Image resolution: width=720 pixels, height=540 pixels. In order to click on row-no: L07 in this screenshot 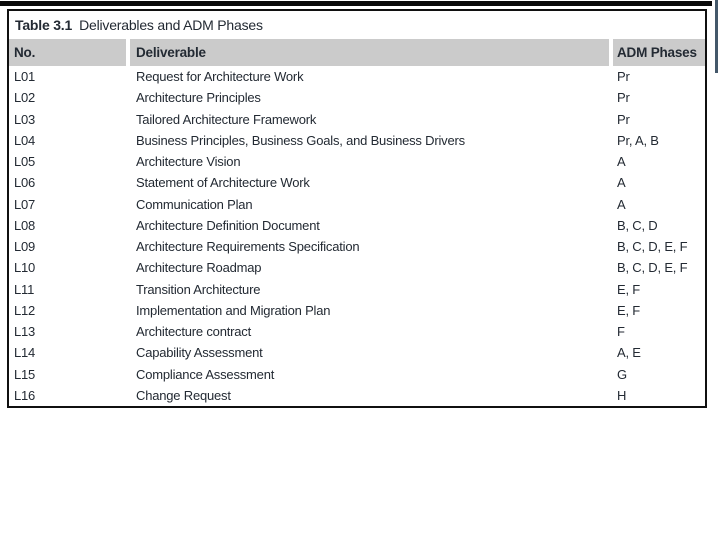, I will do `click(25, 204)`.